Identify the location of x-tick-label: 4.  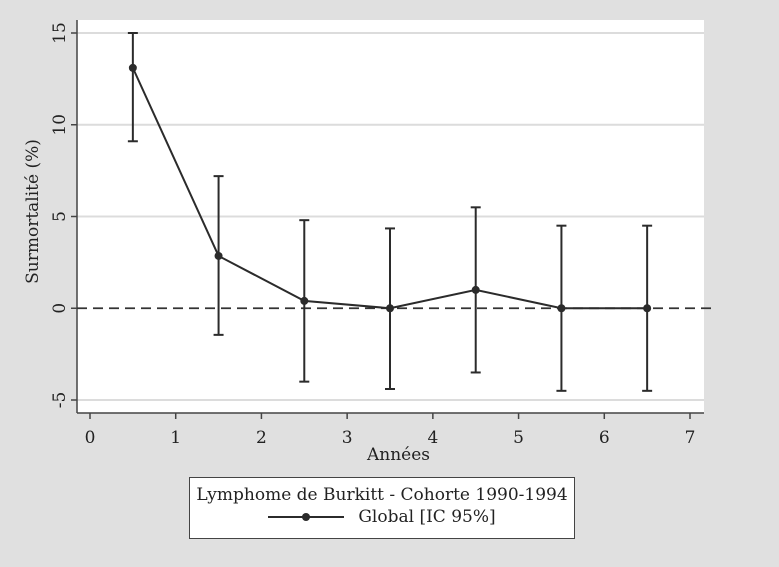
(432, 438).